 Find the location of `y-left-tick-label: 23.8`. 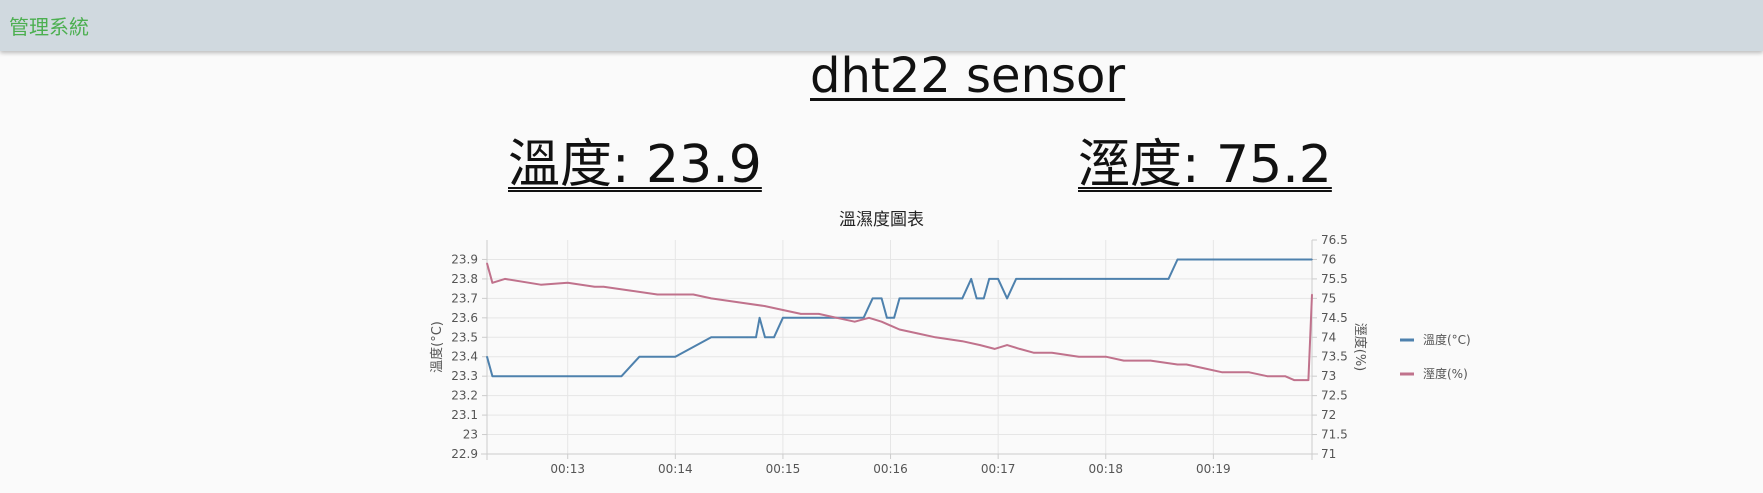

y-left-tick-label: 23.8 is located at coordinates (464, 279).